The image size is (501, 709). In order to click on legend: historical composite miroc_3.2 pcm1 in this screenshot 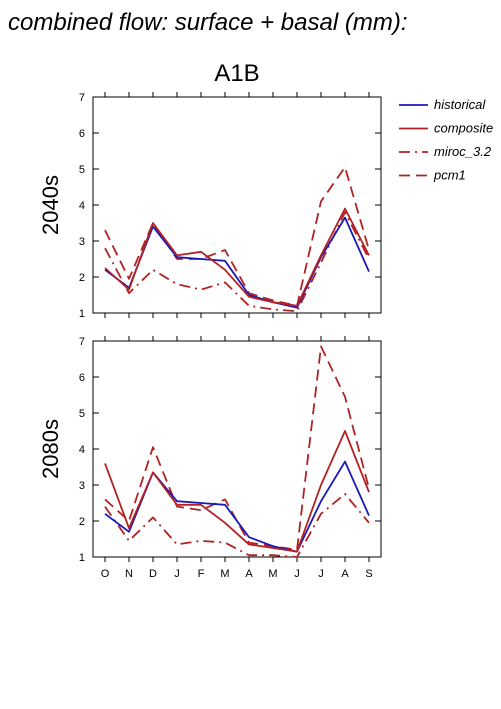, I will do `click(446, 140)`.